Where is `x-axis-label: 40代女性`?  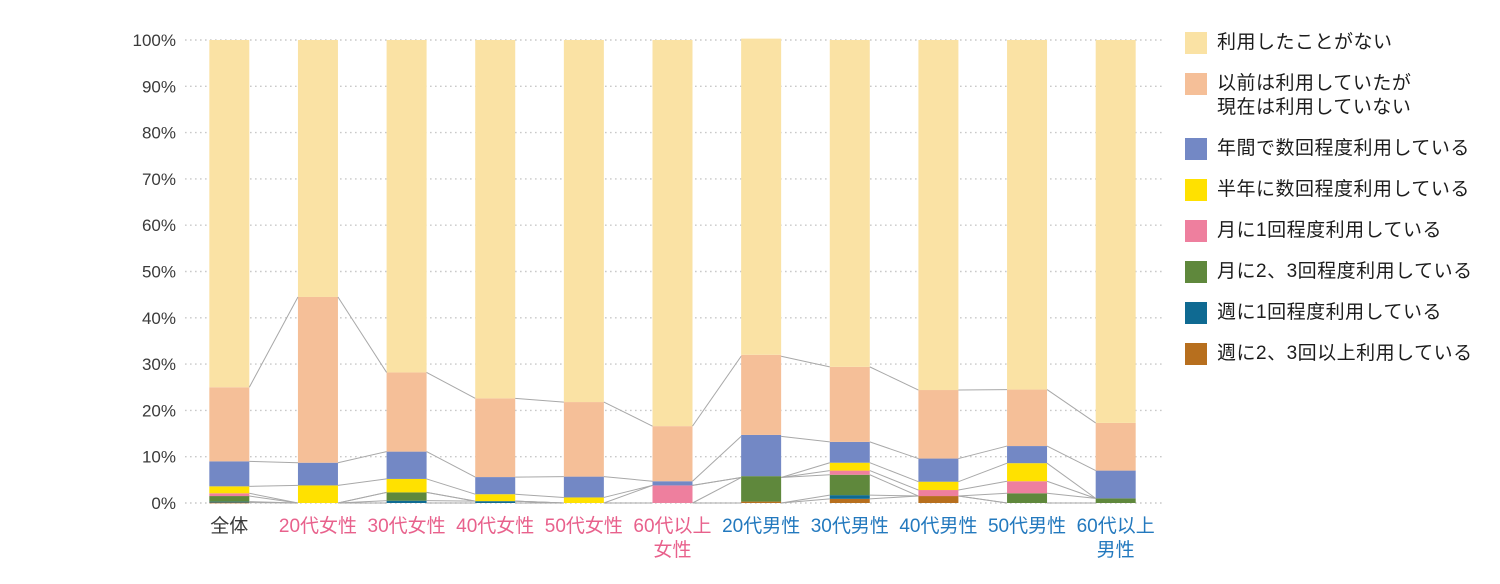
x-axis-label: 40代女性 is located at coordinates (495, 526).